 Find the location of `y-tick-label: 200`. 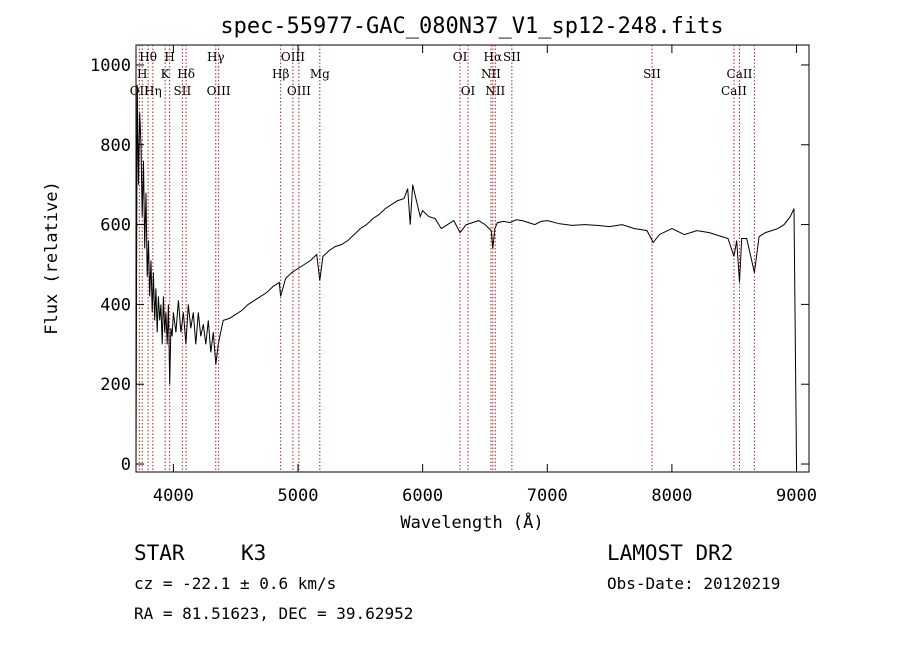

y-tick-label: 200 is located at coordinates (115, 385).